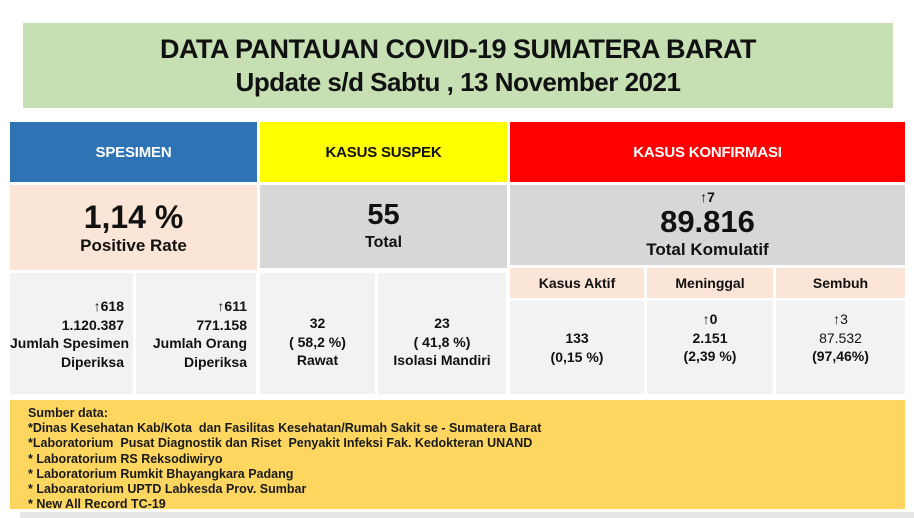 The image size is (914, 518). Describe the element at coordinates (317, 323) in the screenshot. I see `suspek-rawat-value: 32` at that location.